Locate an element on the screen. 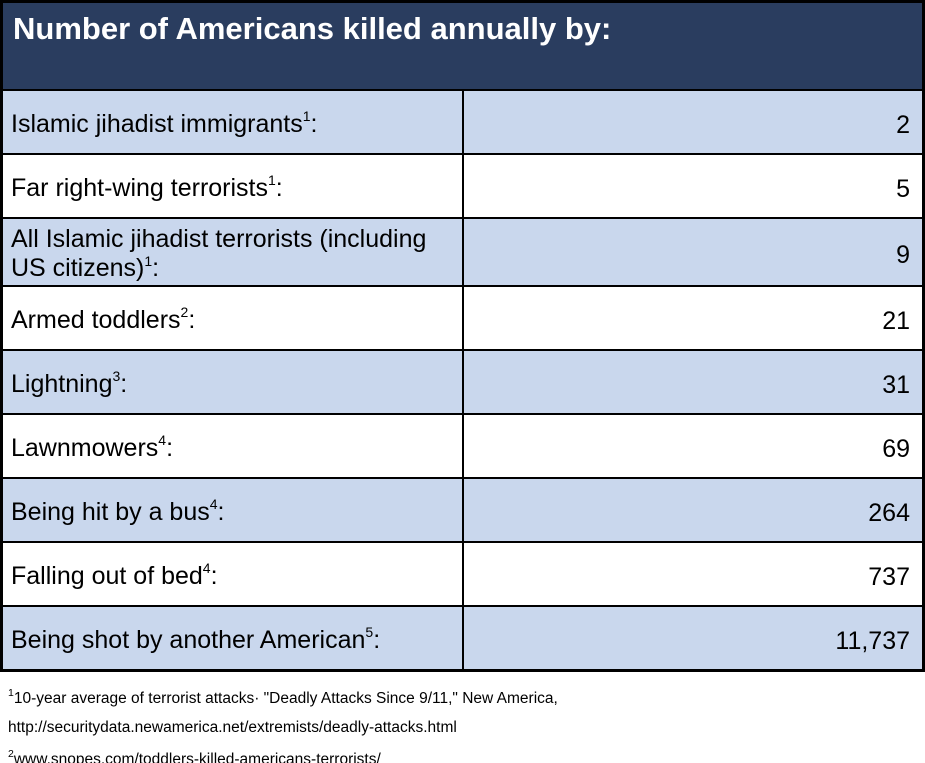 The width and height of the screenshot is (925, 763). table-row: Lawnmowers4: 69 is located at coordinates (462, 446).